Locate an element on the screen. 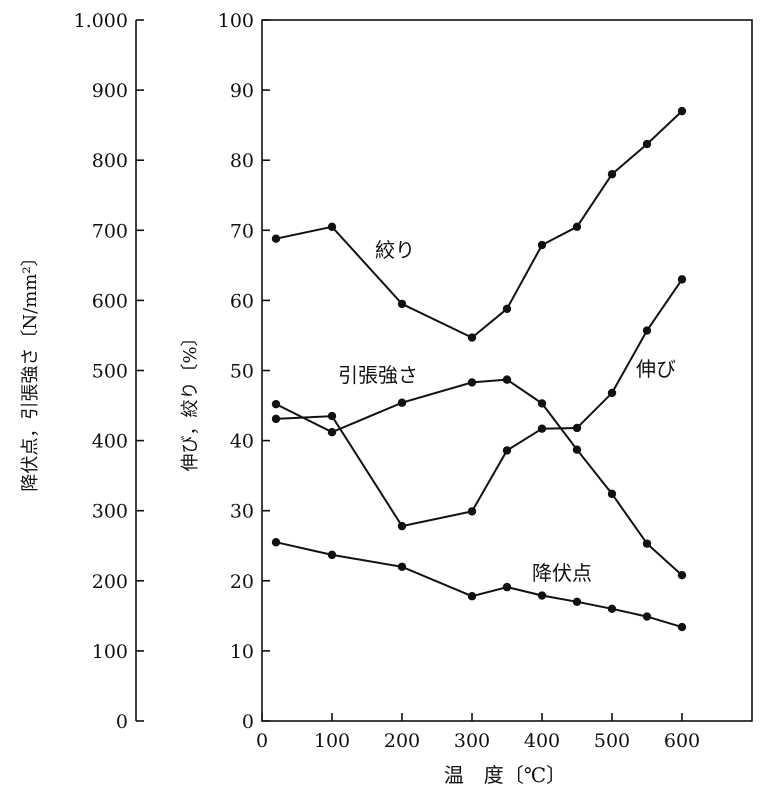 This screenshot has height=800, width=766. series-label-kofukuten: 降伏点 is located at coordinates (562, 573).